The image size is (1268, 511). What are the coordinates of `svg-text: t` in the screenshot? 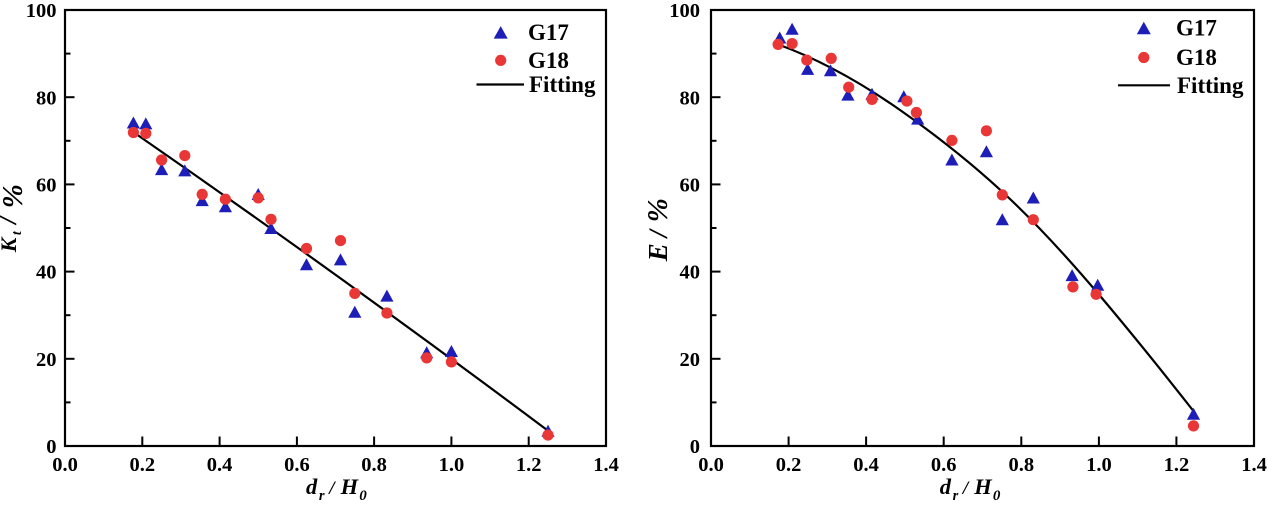 It's located at (17, 232).